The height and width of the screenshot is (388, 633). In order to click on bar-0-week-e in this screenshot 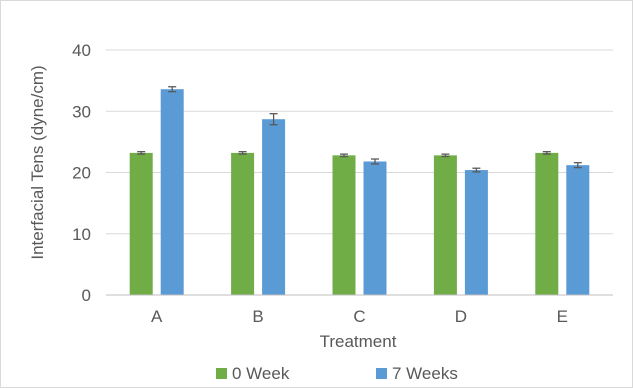, I will do `click(547, 223)`.